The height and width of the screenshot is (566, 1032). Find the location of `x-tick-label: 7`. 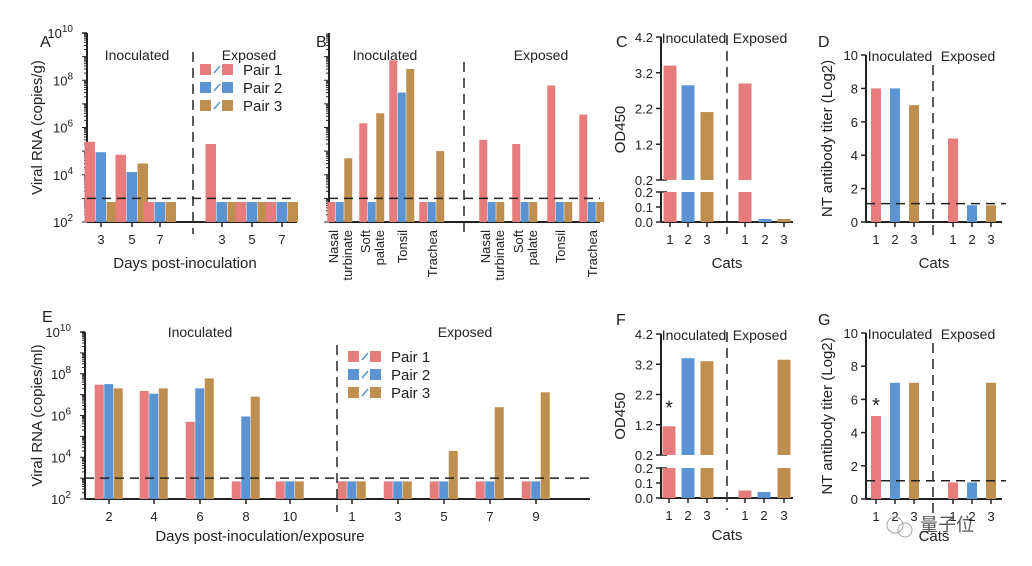

x-tick-label: 7 is located at coordinates (281, 239).